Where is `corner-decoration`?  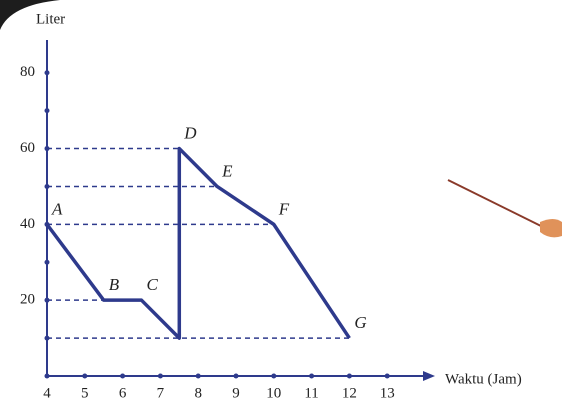 corner-decoration is located at coordinates (30, 15).